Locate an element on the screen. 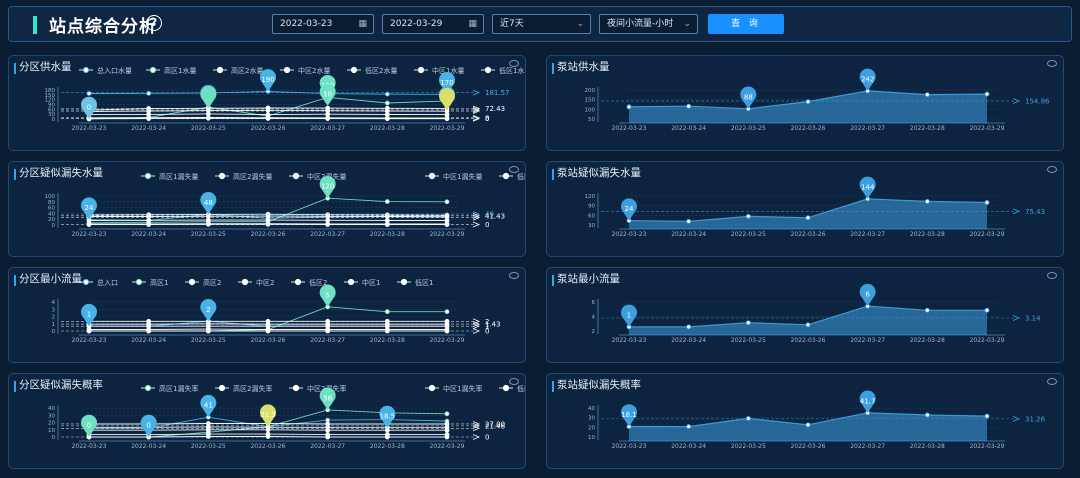 Image resolution: width=1080 pixels, height=478 pixels. y-tick-label: 50 is located at coordinates (591, 120).